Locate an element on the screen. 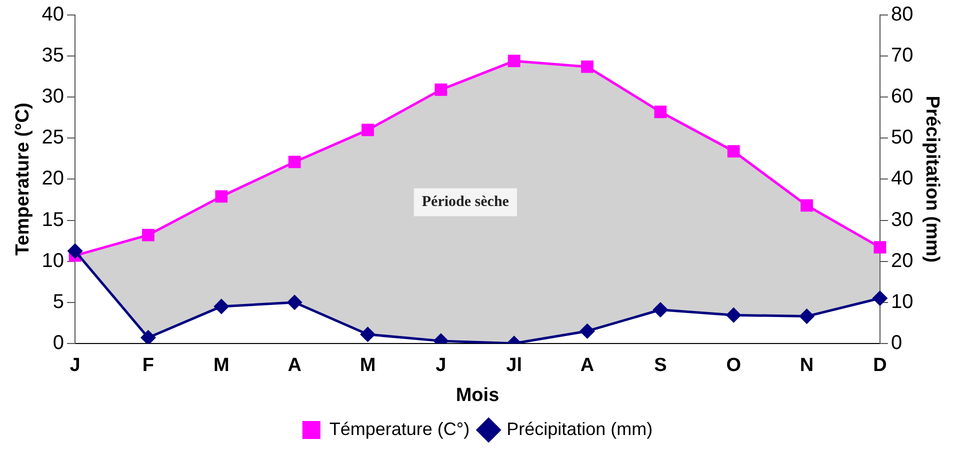  y2-tick-label: 30 is located at coordinates (902, 219).